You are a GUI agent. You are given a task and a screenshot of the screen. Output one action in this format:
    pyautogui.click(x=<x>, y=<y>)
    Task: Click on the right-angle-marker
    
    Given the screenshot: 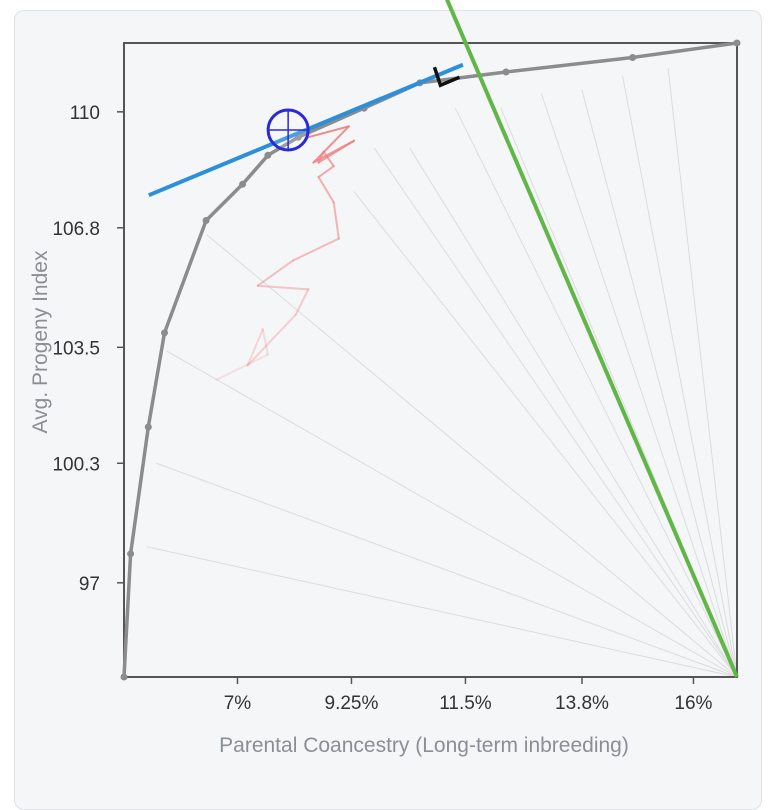 What is the action you would take?
    pyautogui.click(x=446, y=77)
    